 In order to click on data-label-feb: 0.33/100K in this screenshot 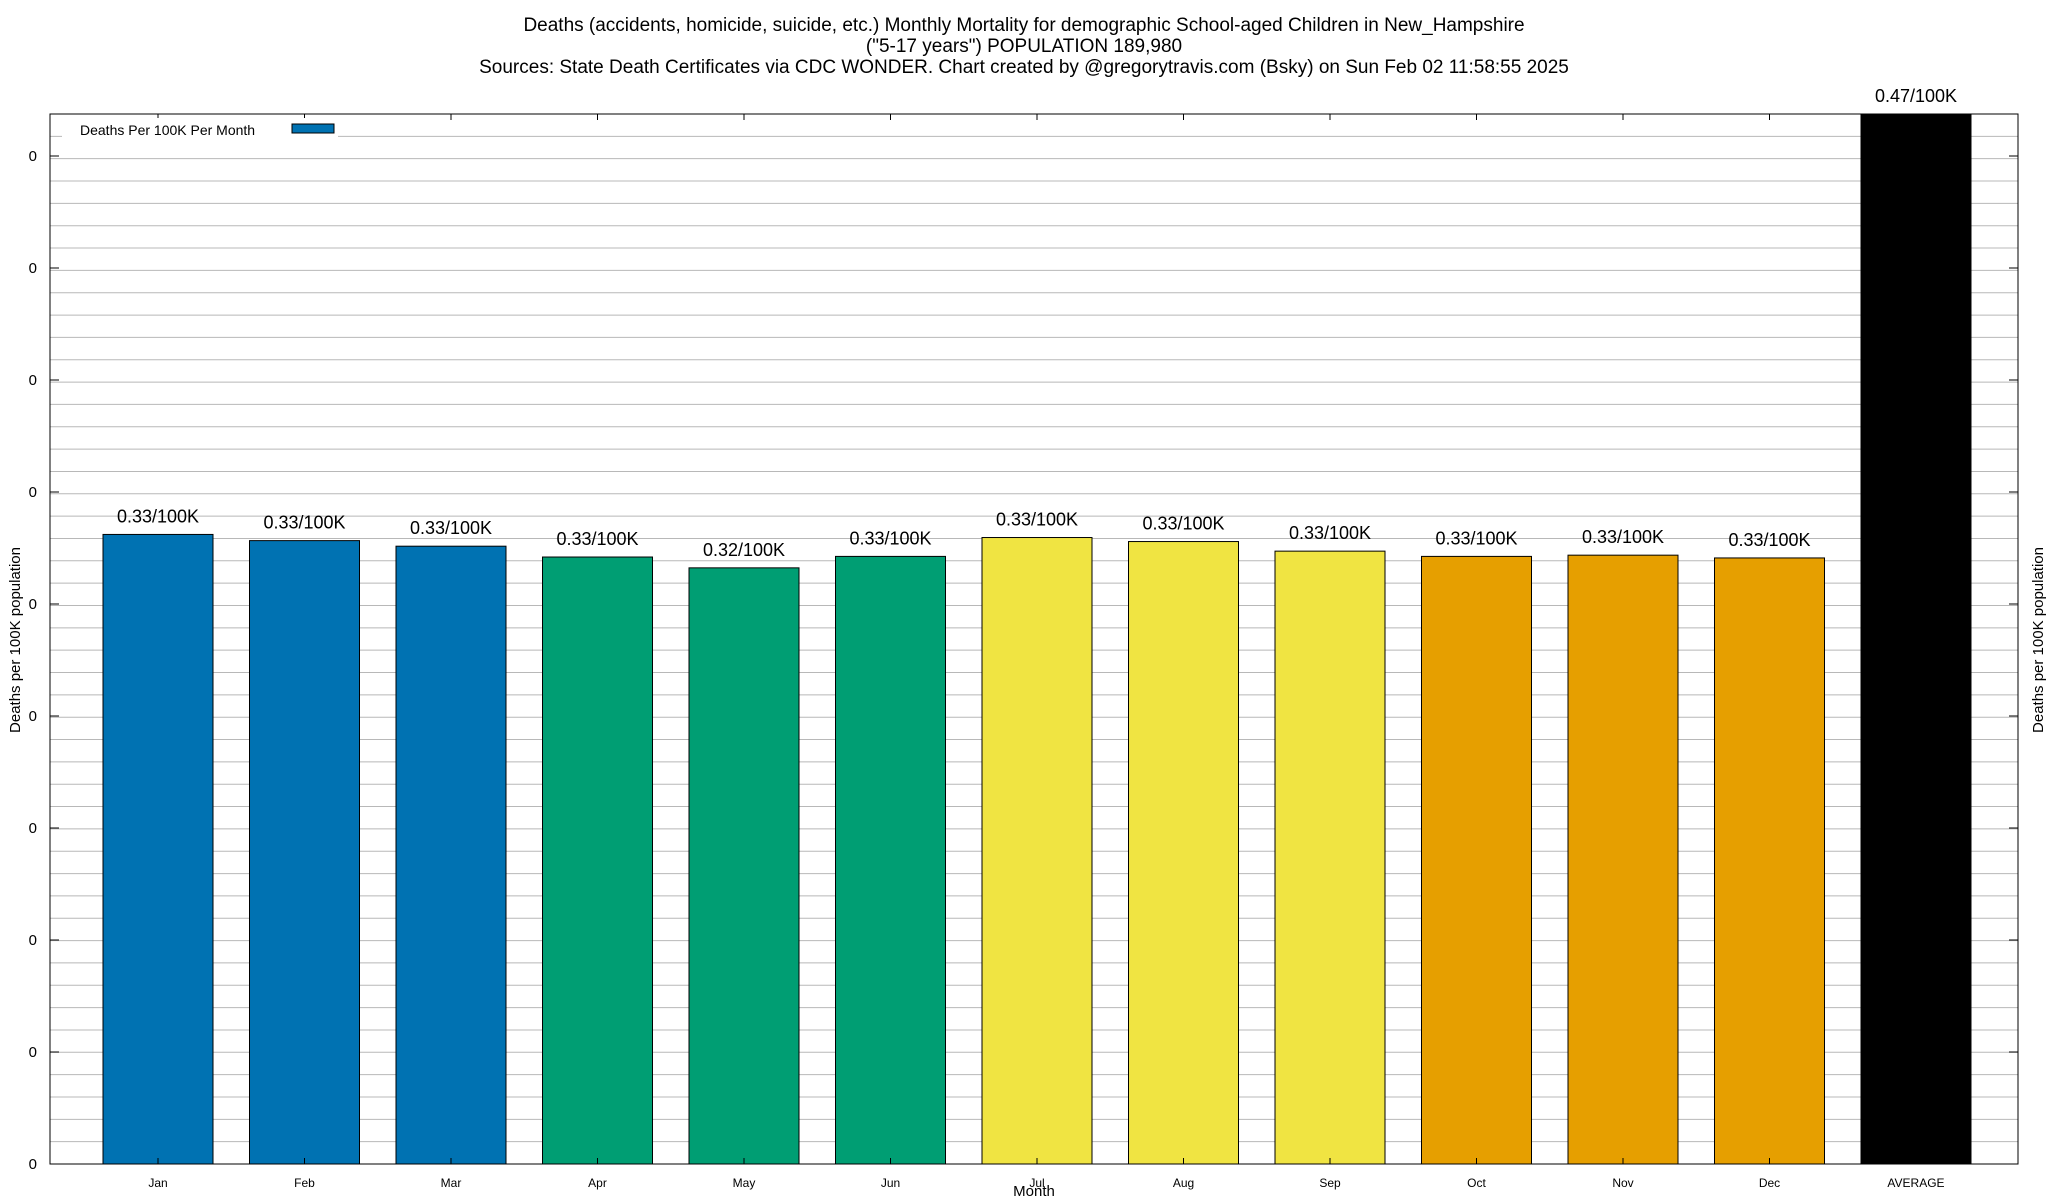, I will do `click(304, 523)`.